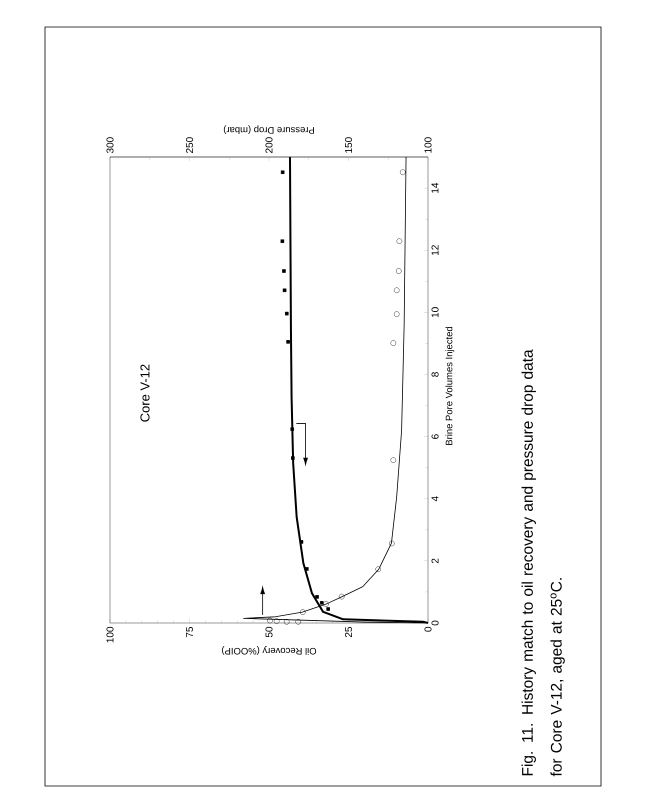 The height and width of the screenshot is (808, 646). I want to click on x2-tick-label: 300, so click(110, 145).